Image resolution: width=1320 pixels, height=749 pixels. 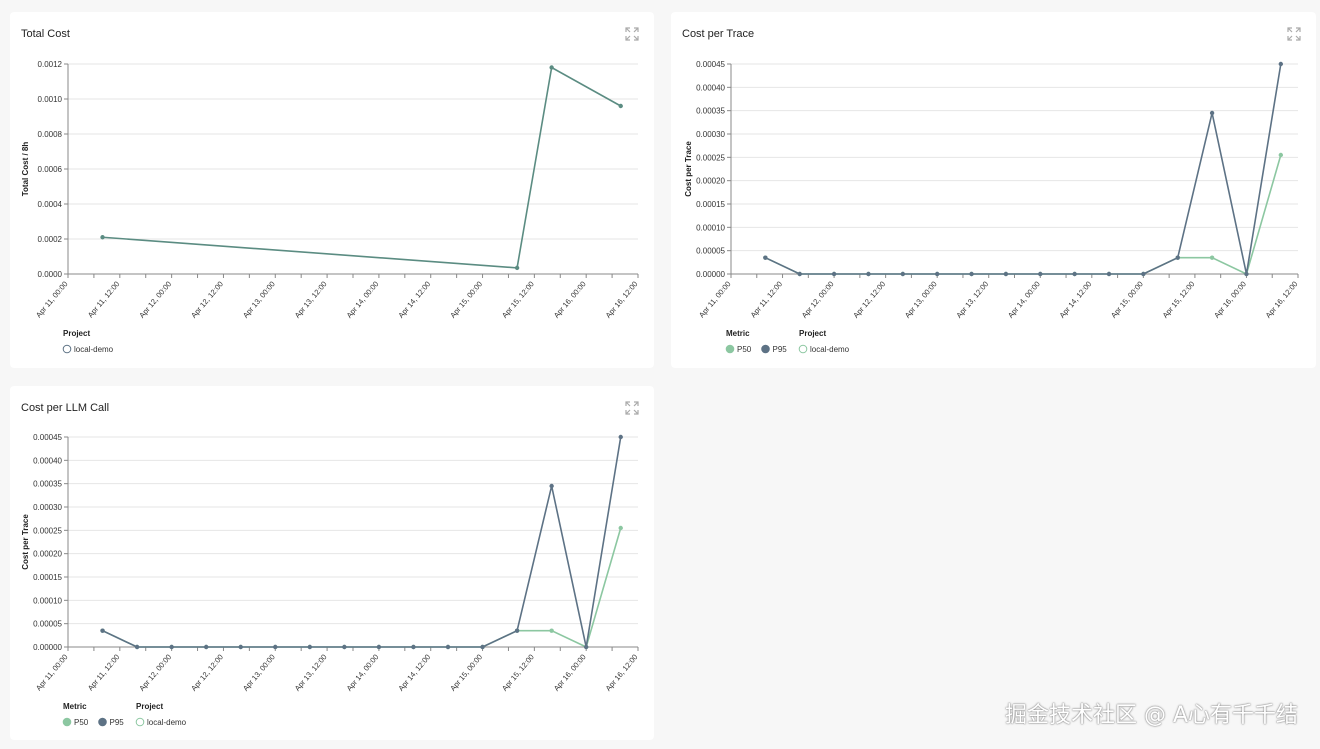 What do you see at coordinates (47, 437) in the screenshot?
I see `y-tick-label: 0.00045` at bounding box center [47, 437].